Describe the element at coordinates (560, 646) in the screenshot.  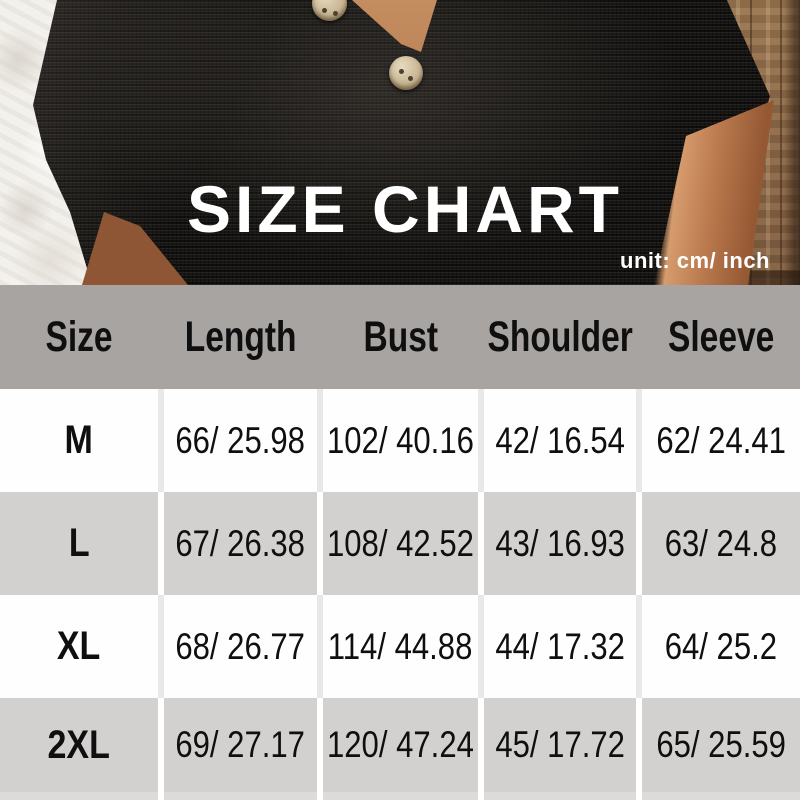
I see `shoulder-cell: 44/ 17.32` at that location.